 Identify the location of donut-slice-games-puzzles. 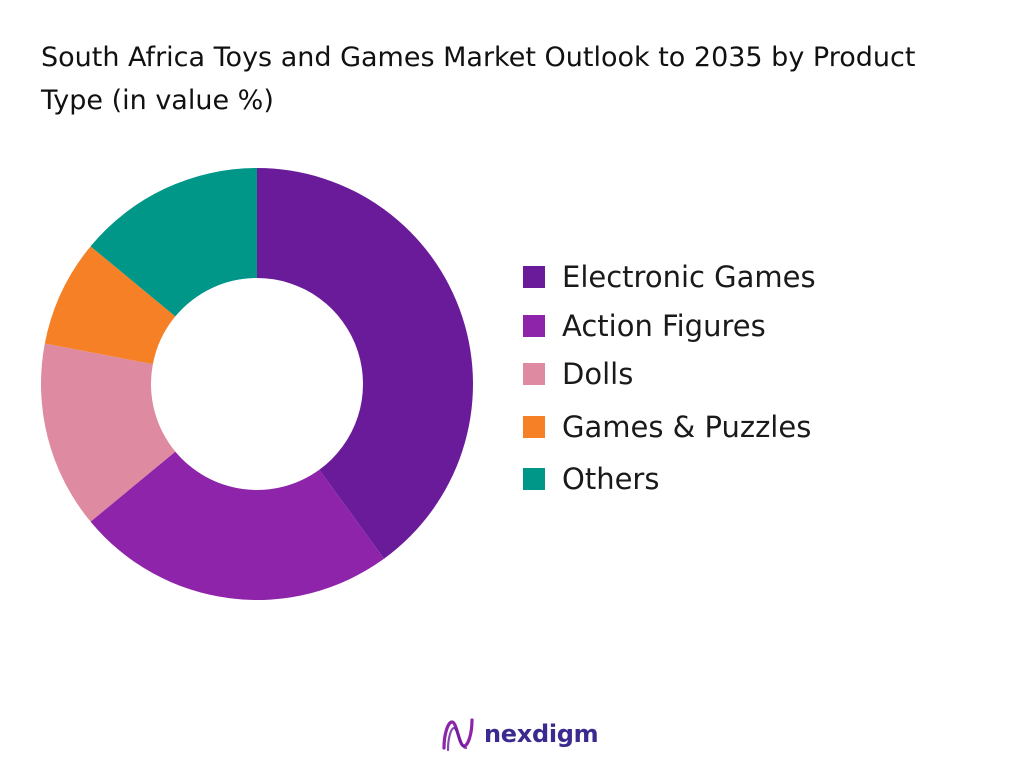
(110, 305).